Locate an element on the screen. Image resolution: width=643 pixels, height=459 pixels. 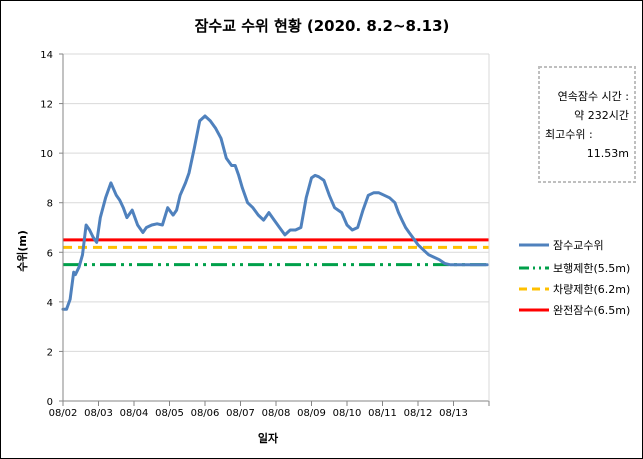
y-tick-label: 0 is located at coordinates (50, 402).